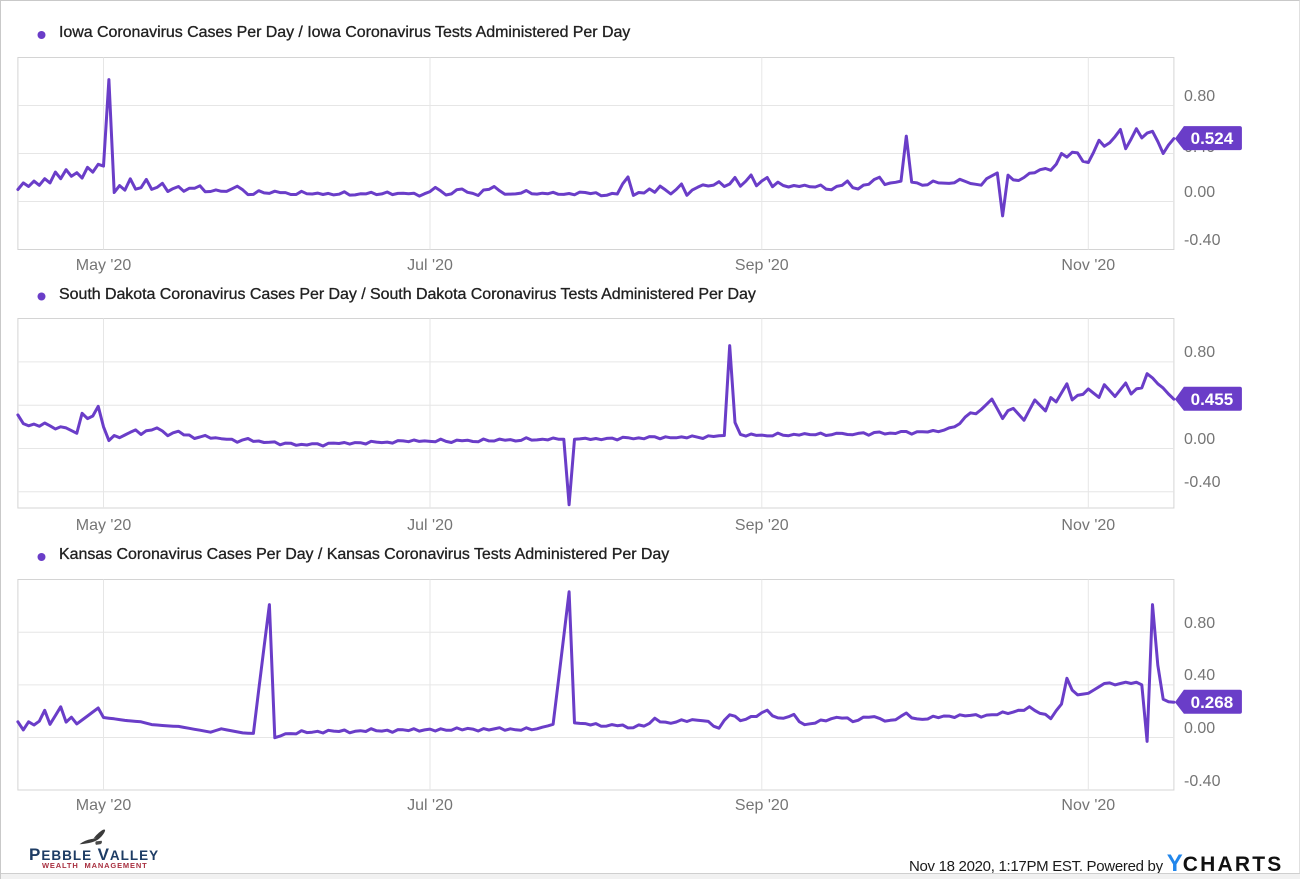 This screenshot has height=879, width=1300. I want to click on svg-text: 0.268, so click(1212, 702).